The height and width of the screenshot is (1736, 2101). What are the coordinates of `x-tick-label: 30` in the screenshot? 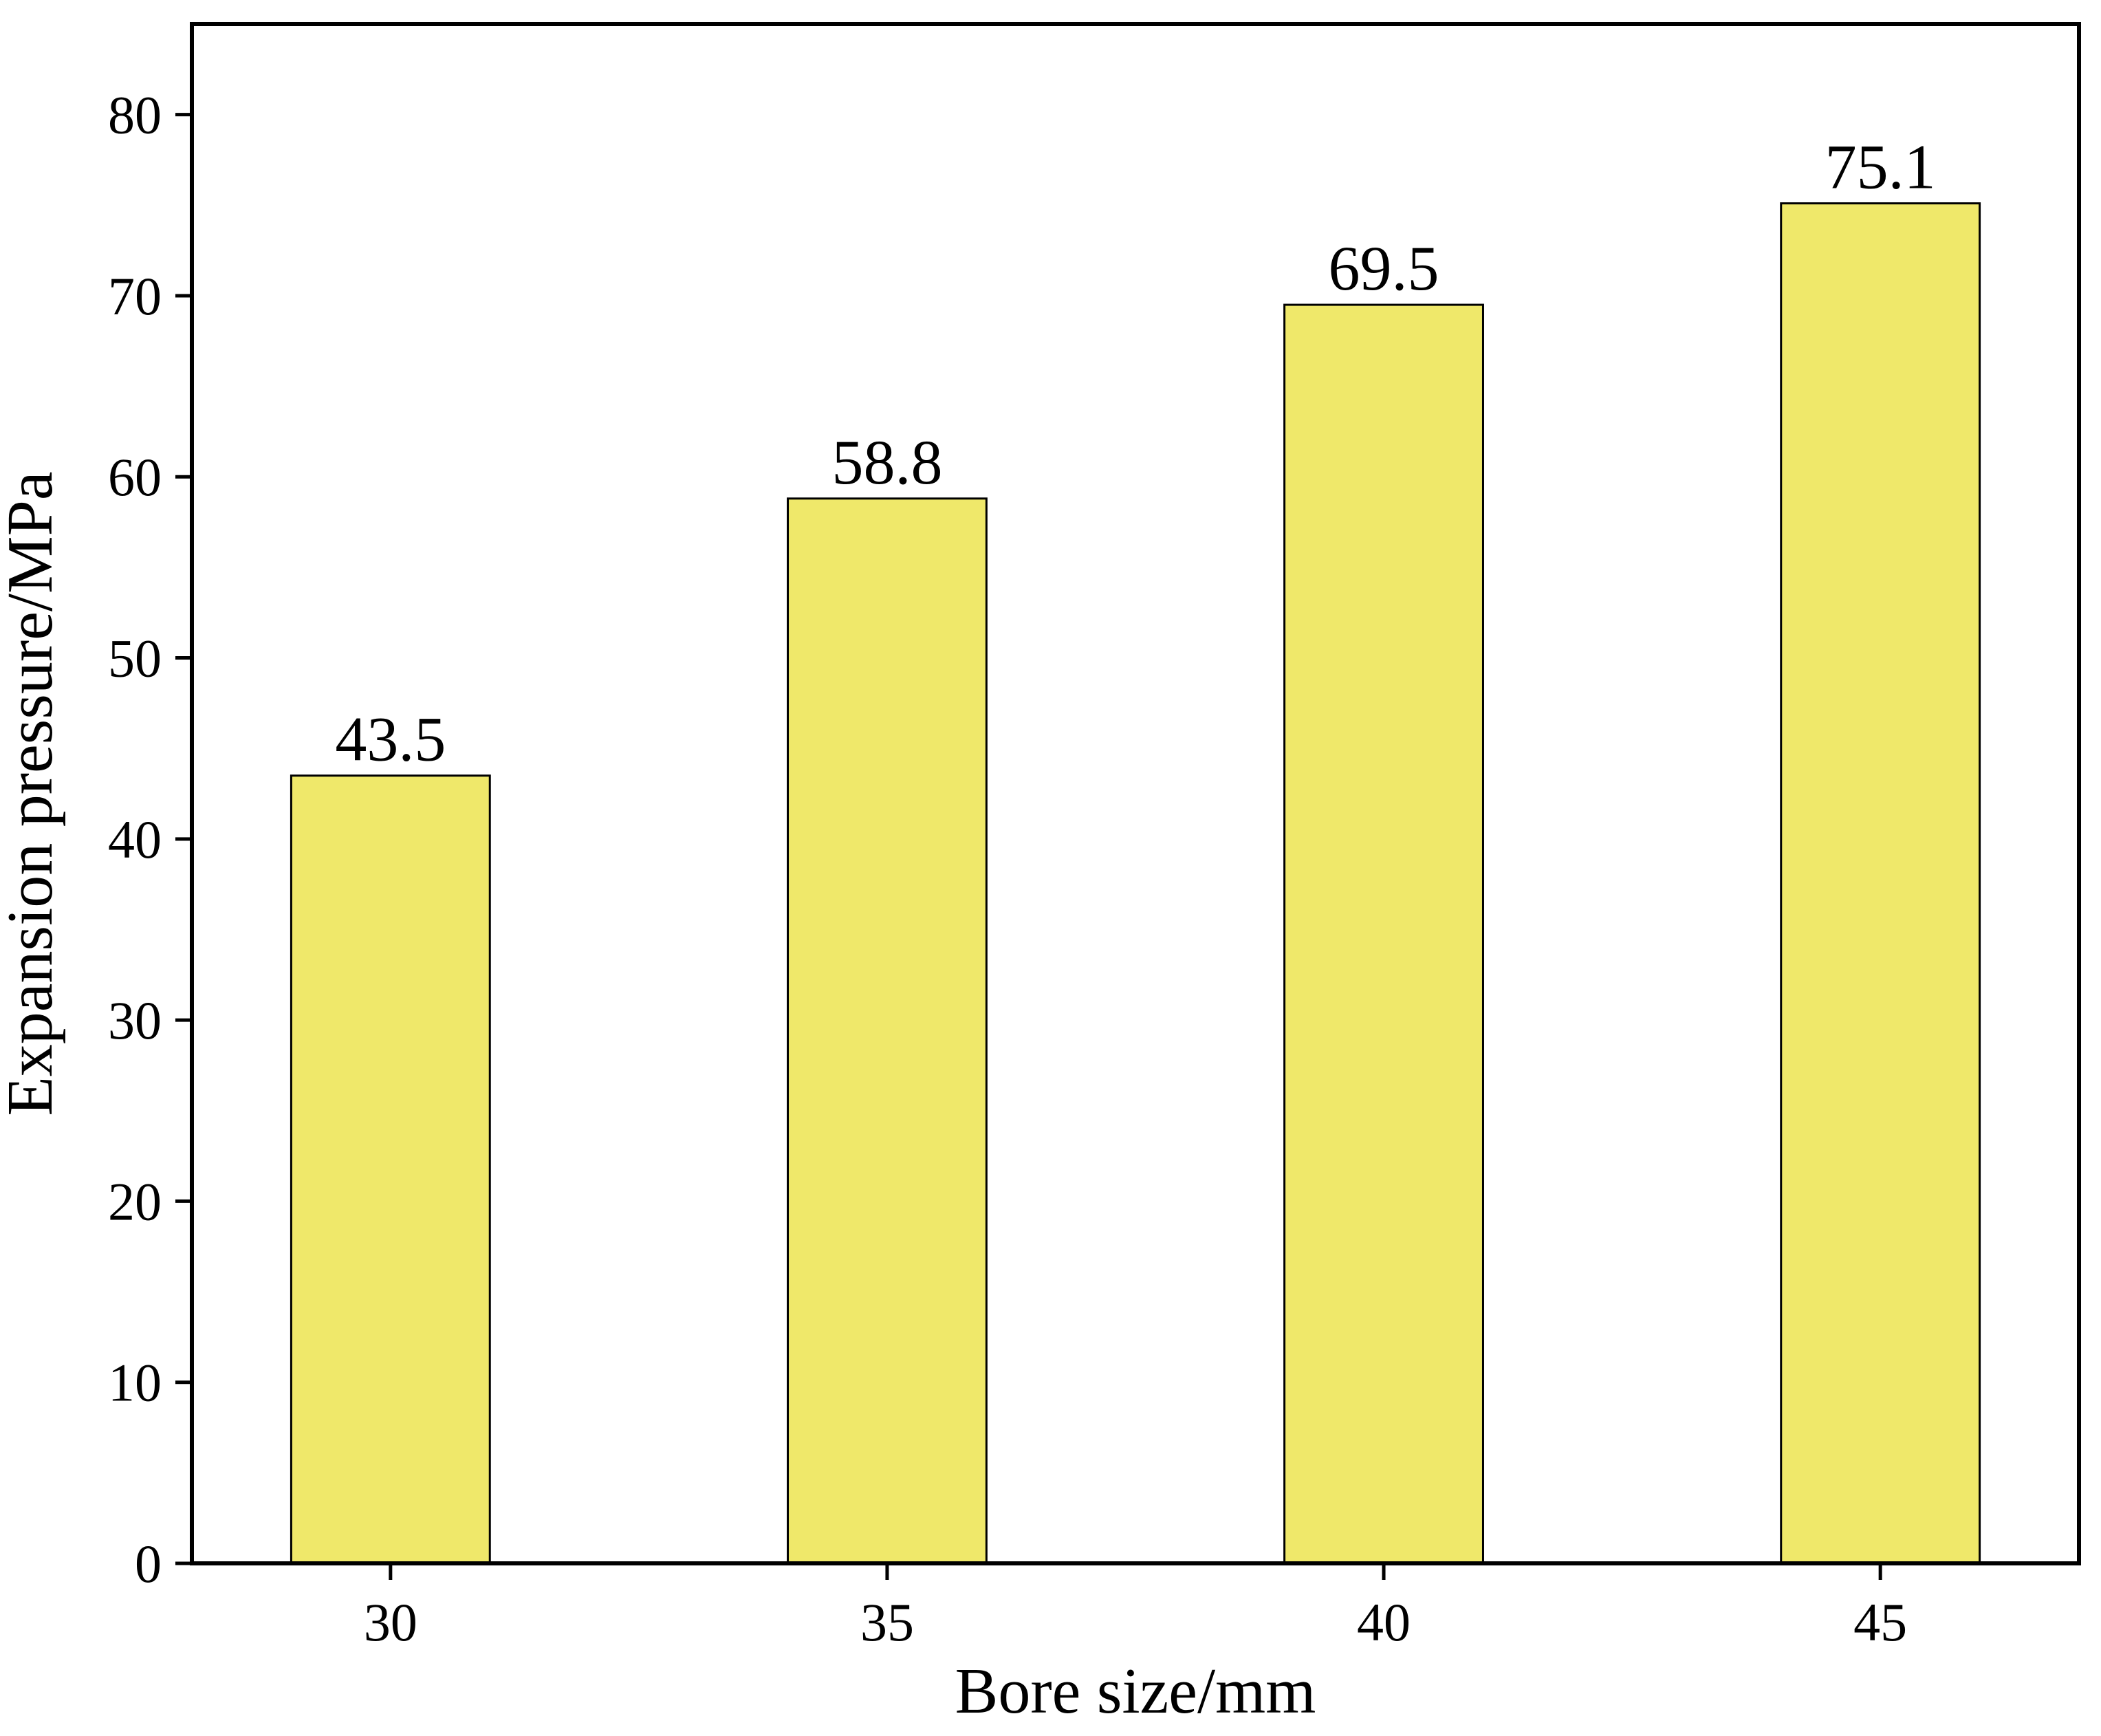 It's located at (390, 1622).